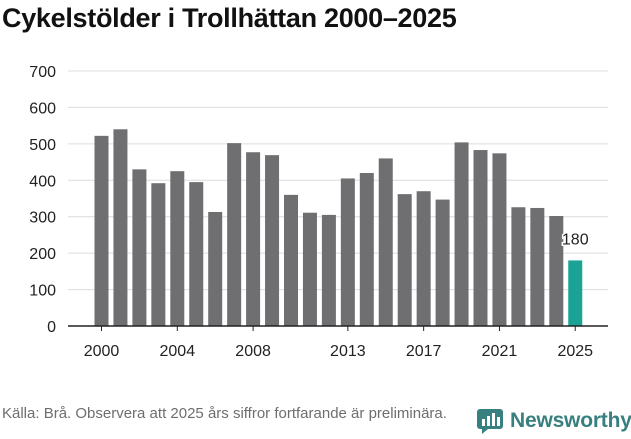  Describe the element at coordinates (177, 248) in the screenshot. I see `bar-2004` at that location.